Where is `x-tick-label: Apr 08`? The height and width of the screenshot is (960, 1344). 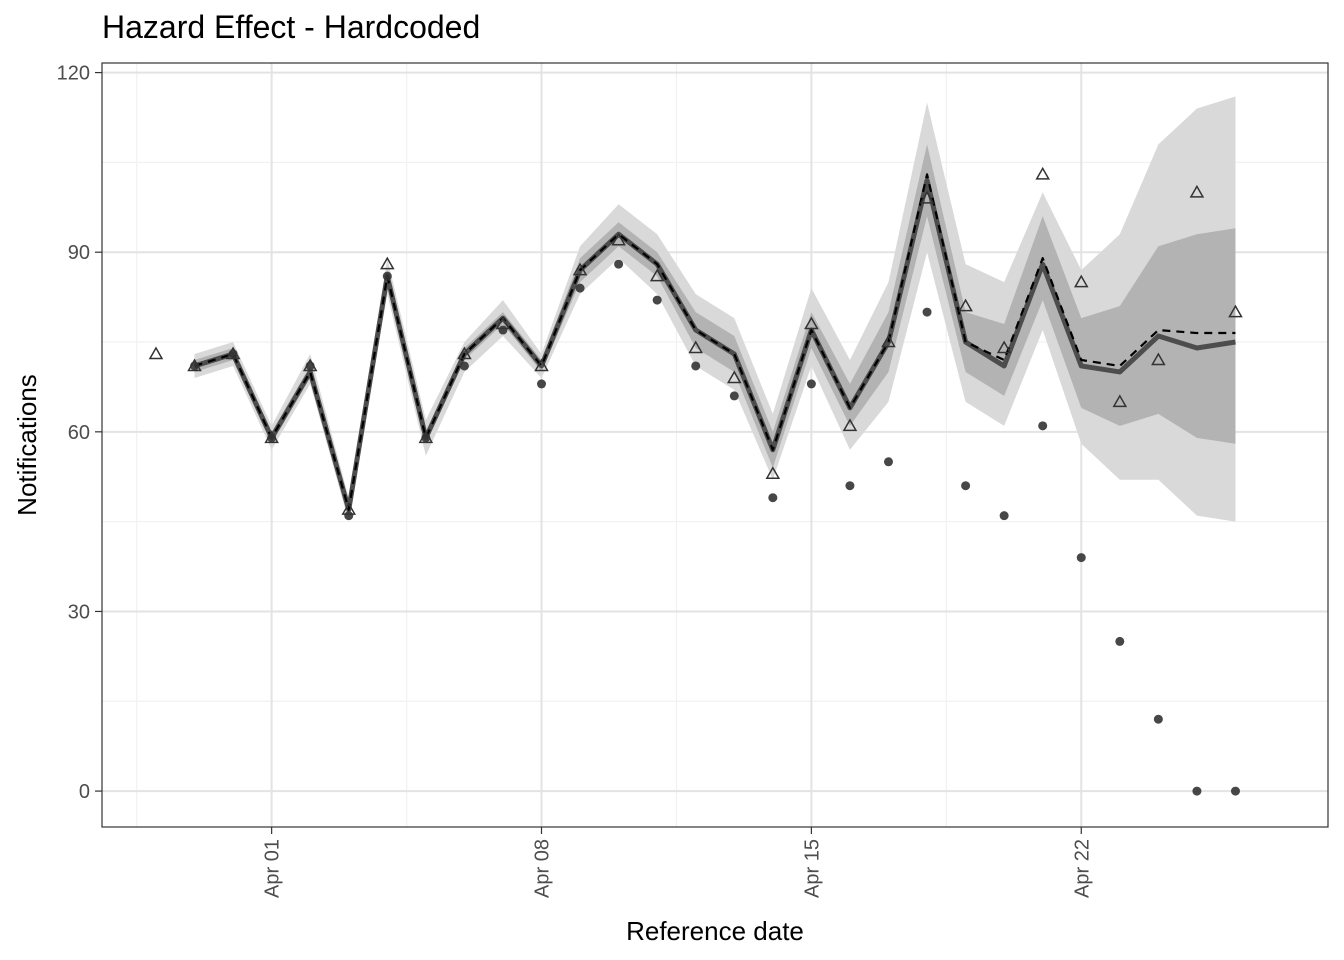 x-tick-label: Apr 08 is located at coordinates (543, 868).